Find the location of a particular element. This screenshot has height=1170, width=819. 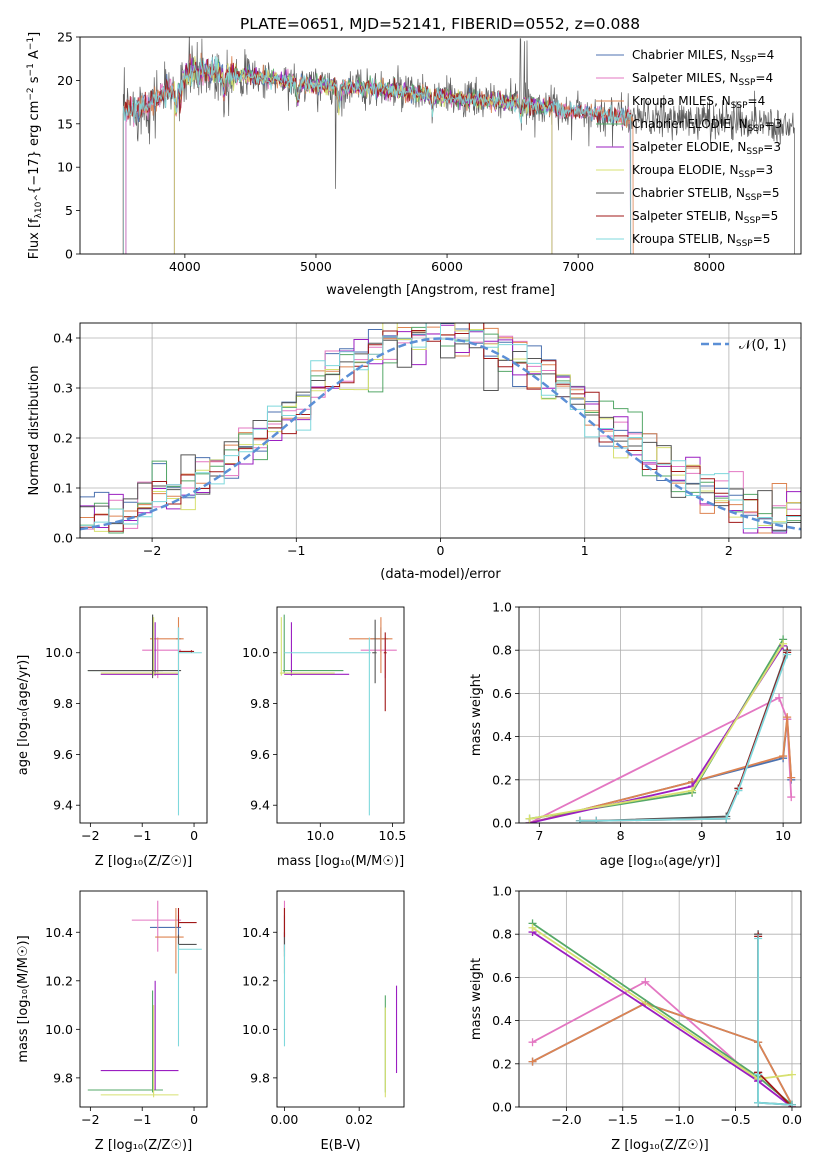

plot-area-mass_vs_Z is located at coordinates (144, 999).